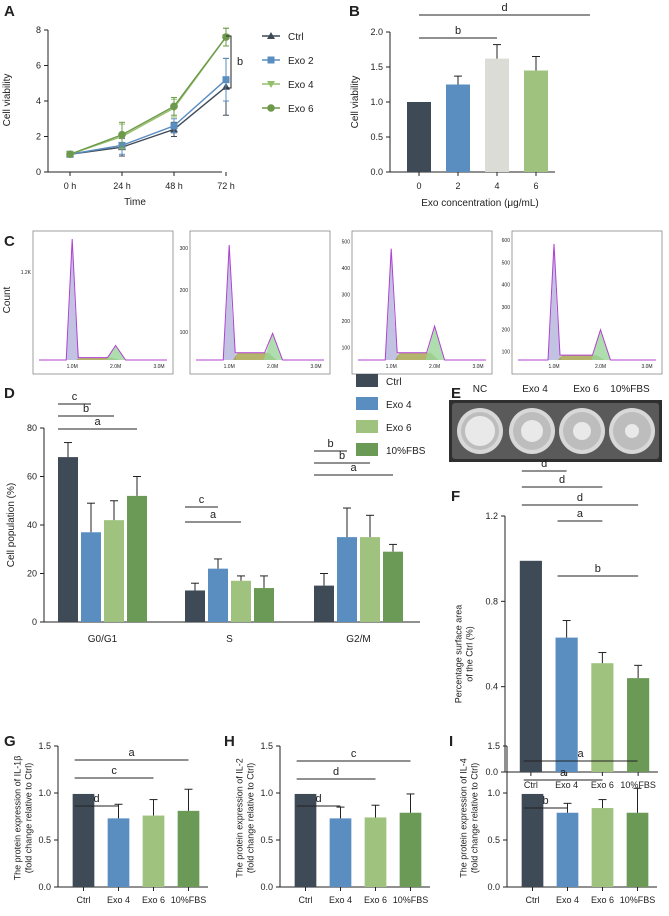  I want to click on y-tick-label-G: 1.0, so click(44, 793).